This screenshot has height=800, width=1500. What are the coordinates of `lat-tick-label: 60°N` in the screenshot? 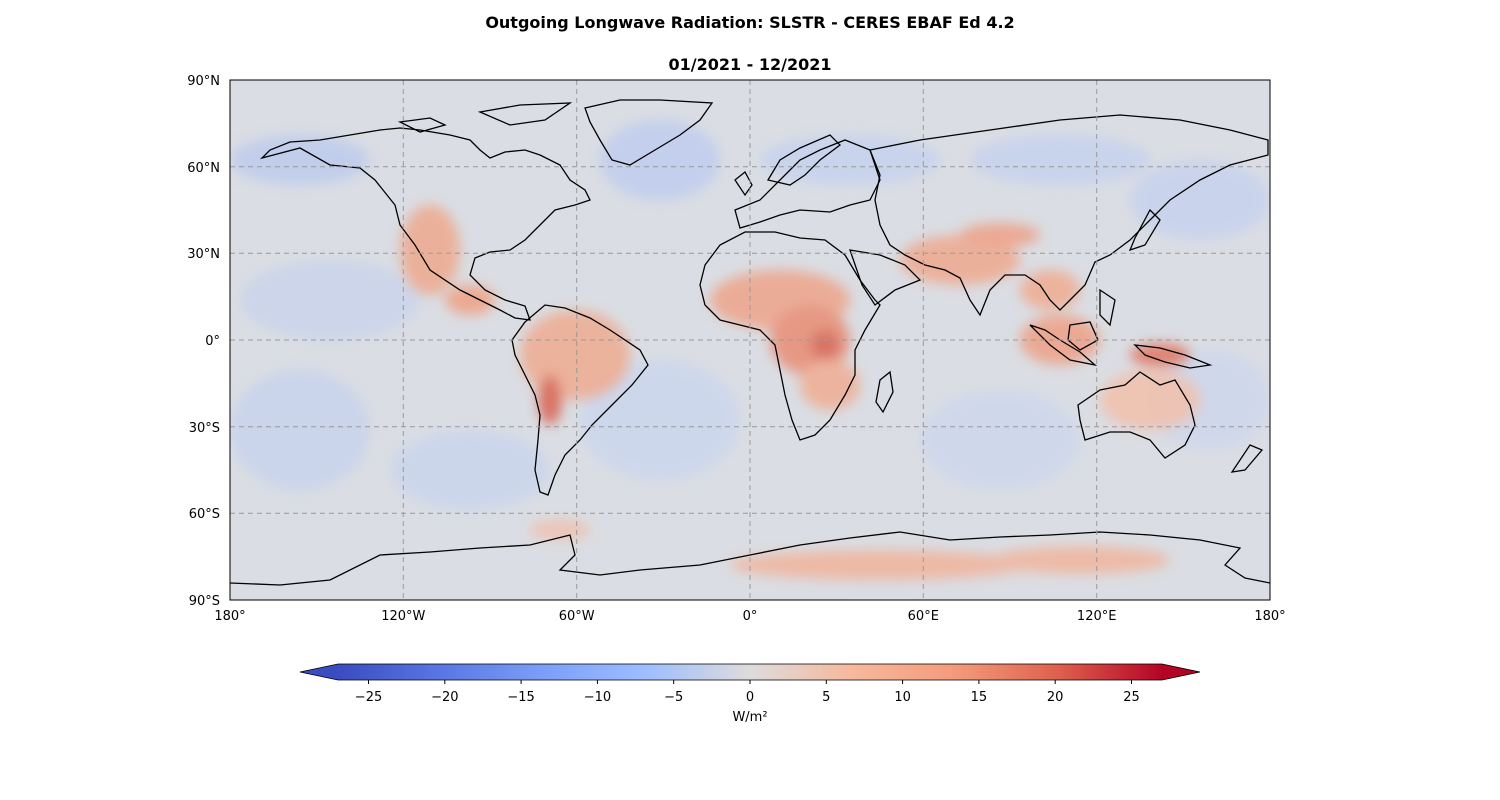 It's located at (203, 168).